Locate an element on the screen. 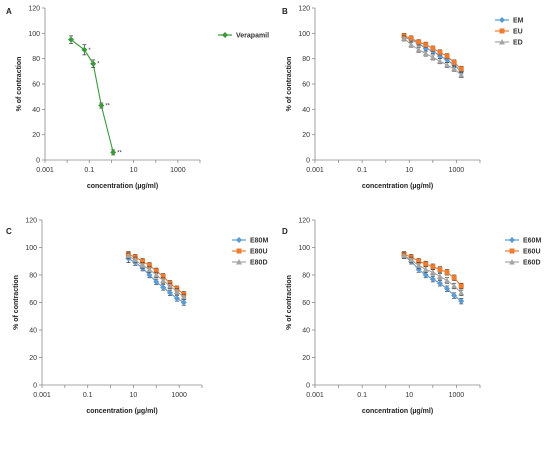  legend-label: E80U is located at coordinates (259, 252).